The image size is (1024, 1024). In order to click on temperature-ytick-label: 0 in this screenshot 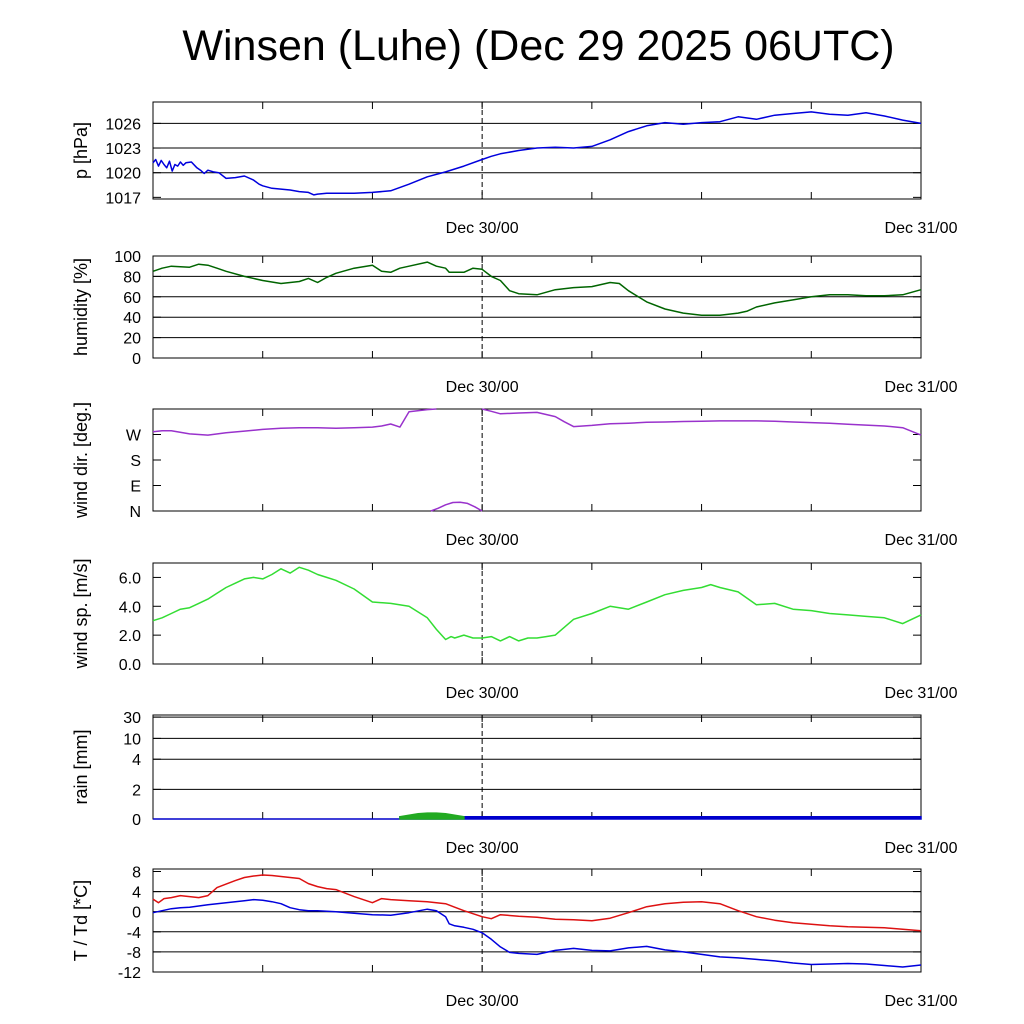, I will do `click(136, 913)`.